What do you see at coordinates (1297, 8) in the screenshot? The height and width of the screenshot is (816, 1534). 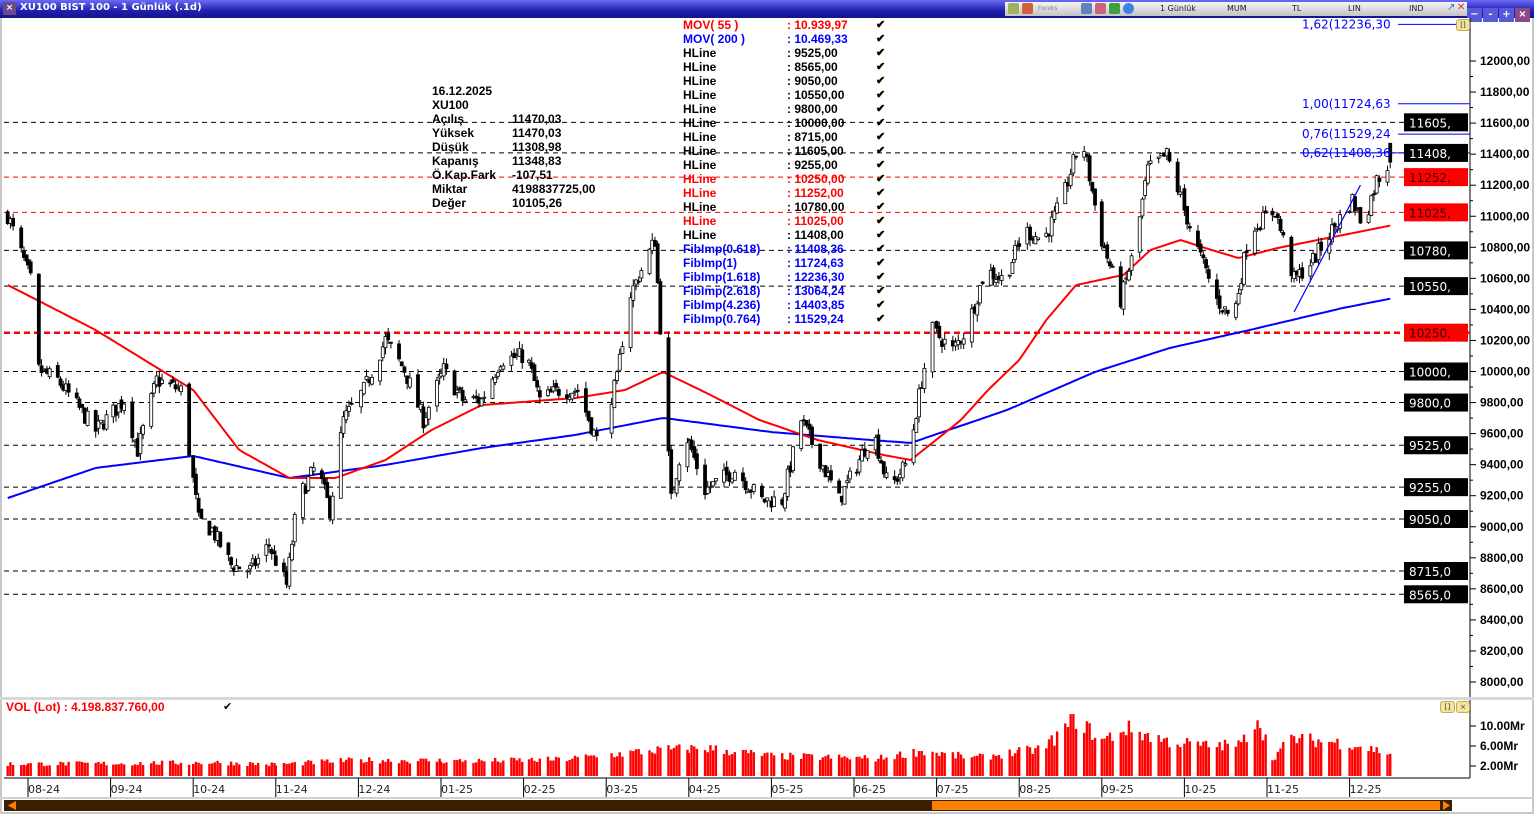 I see `currency-selector: TL` at bounding box center [1297, 8].